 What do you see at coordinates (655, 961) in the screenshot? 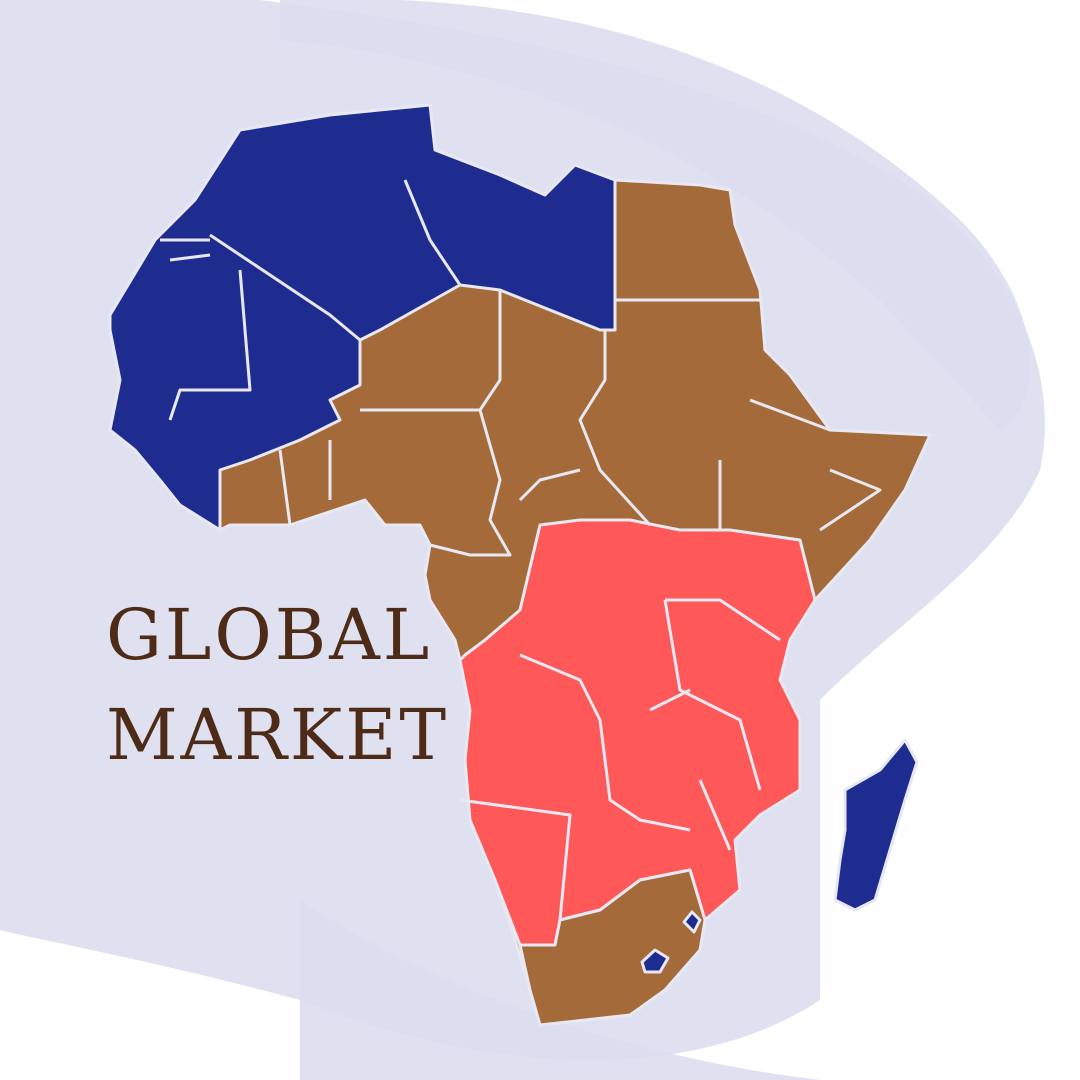
I see `region-lesotho` at bounding box center [655, 961].